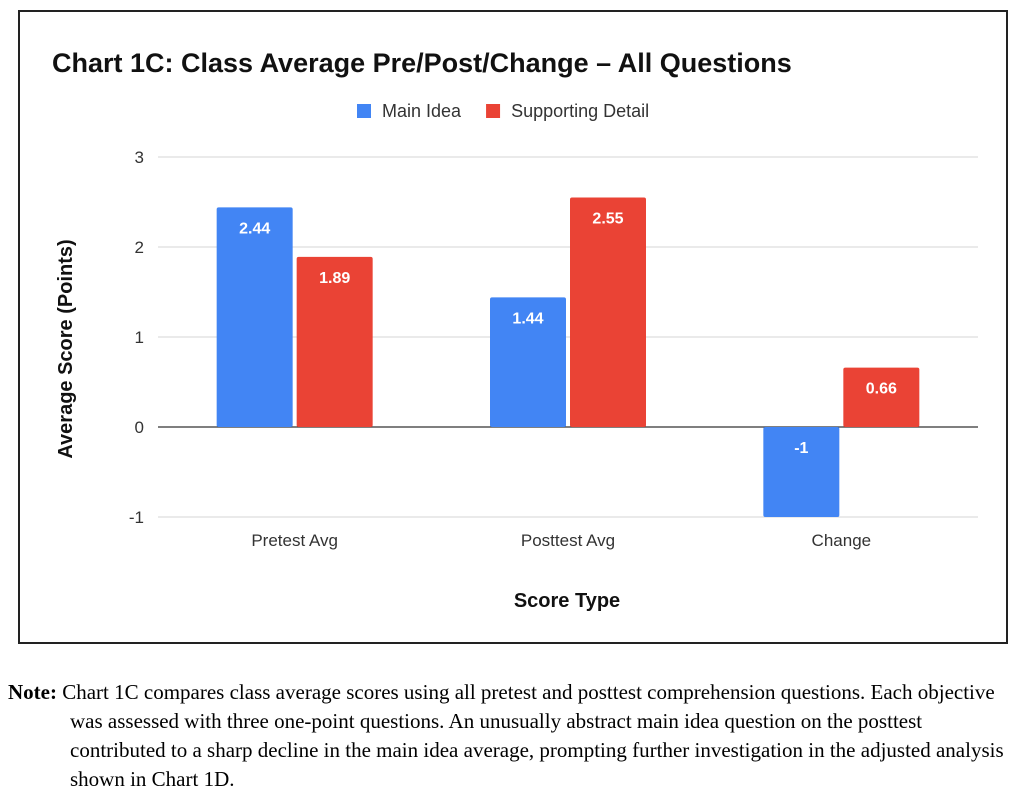  Describe the element at coordinates (139, 157) in the screenshot. I see `y-tick-label: 3` at that location.